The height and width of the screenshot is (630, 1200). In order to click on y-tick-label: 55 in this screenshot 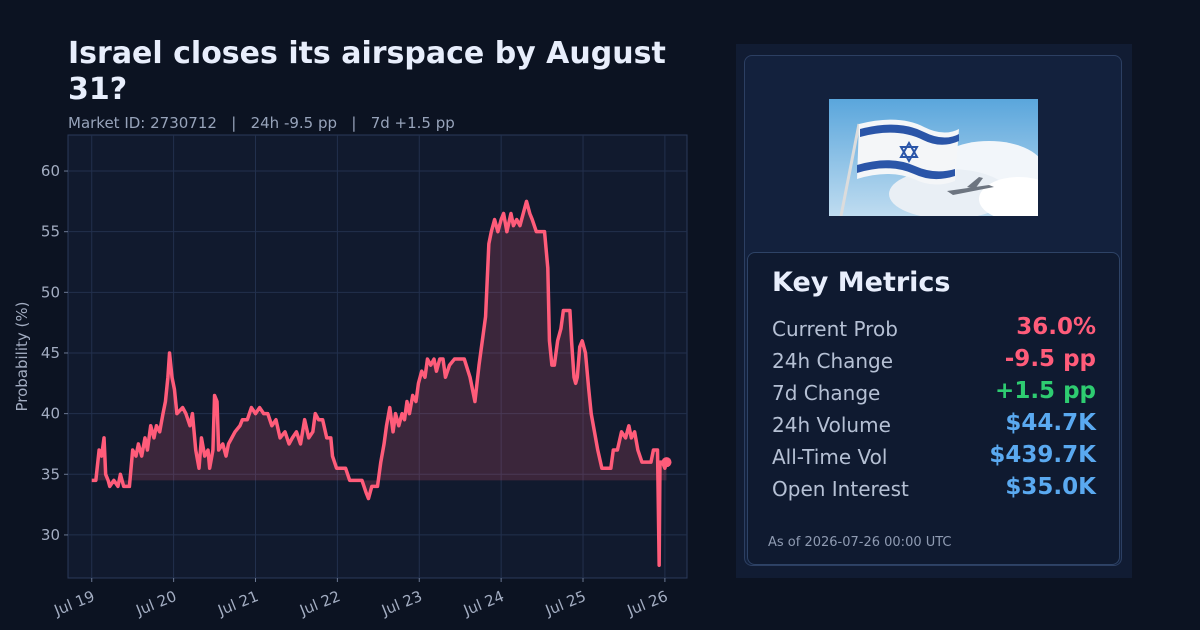, I will do `click(50, 232)`.